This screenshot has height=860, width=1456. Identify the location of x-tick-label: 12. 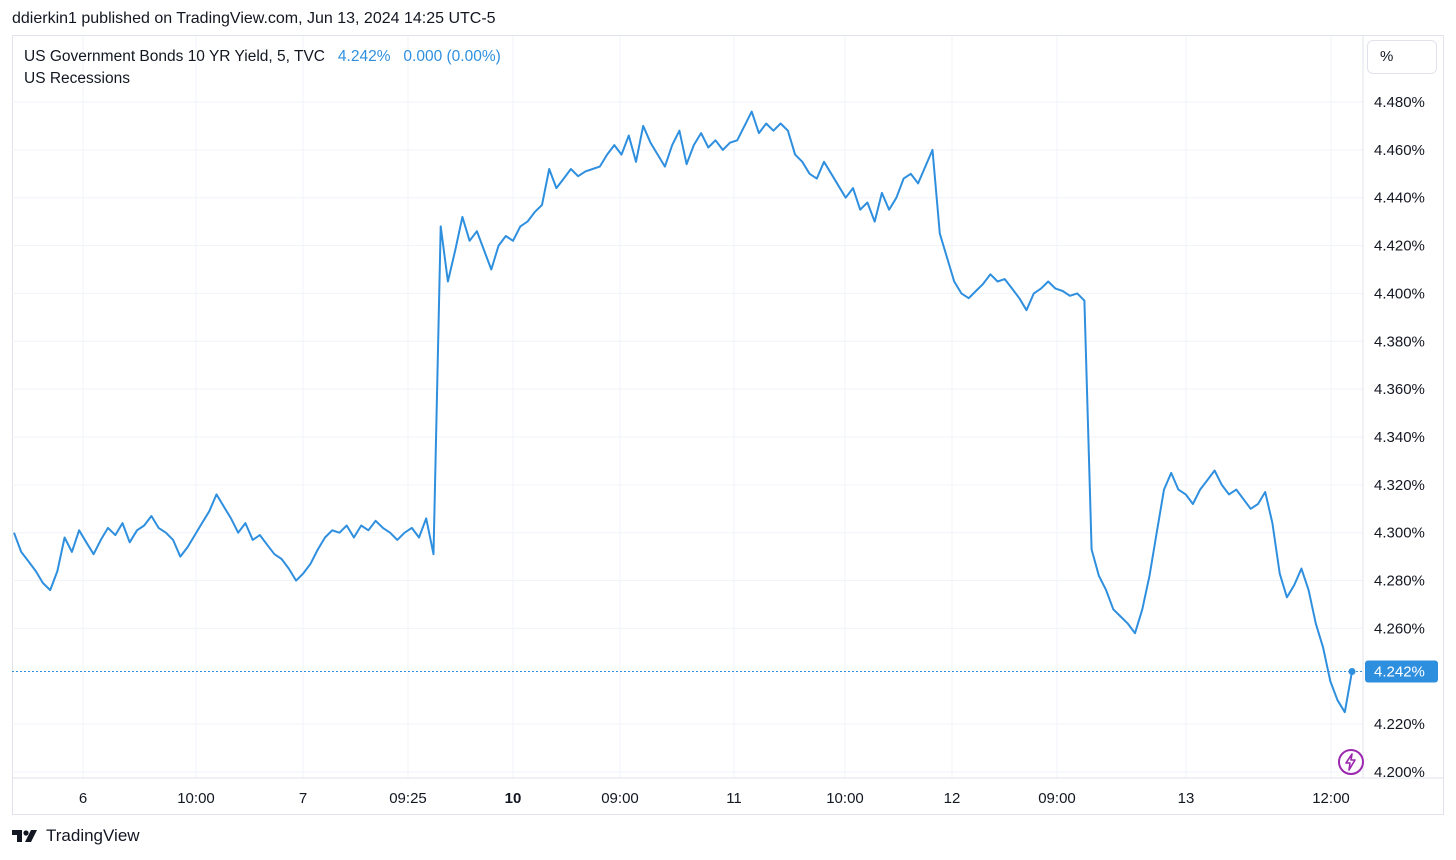
(952, 798).